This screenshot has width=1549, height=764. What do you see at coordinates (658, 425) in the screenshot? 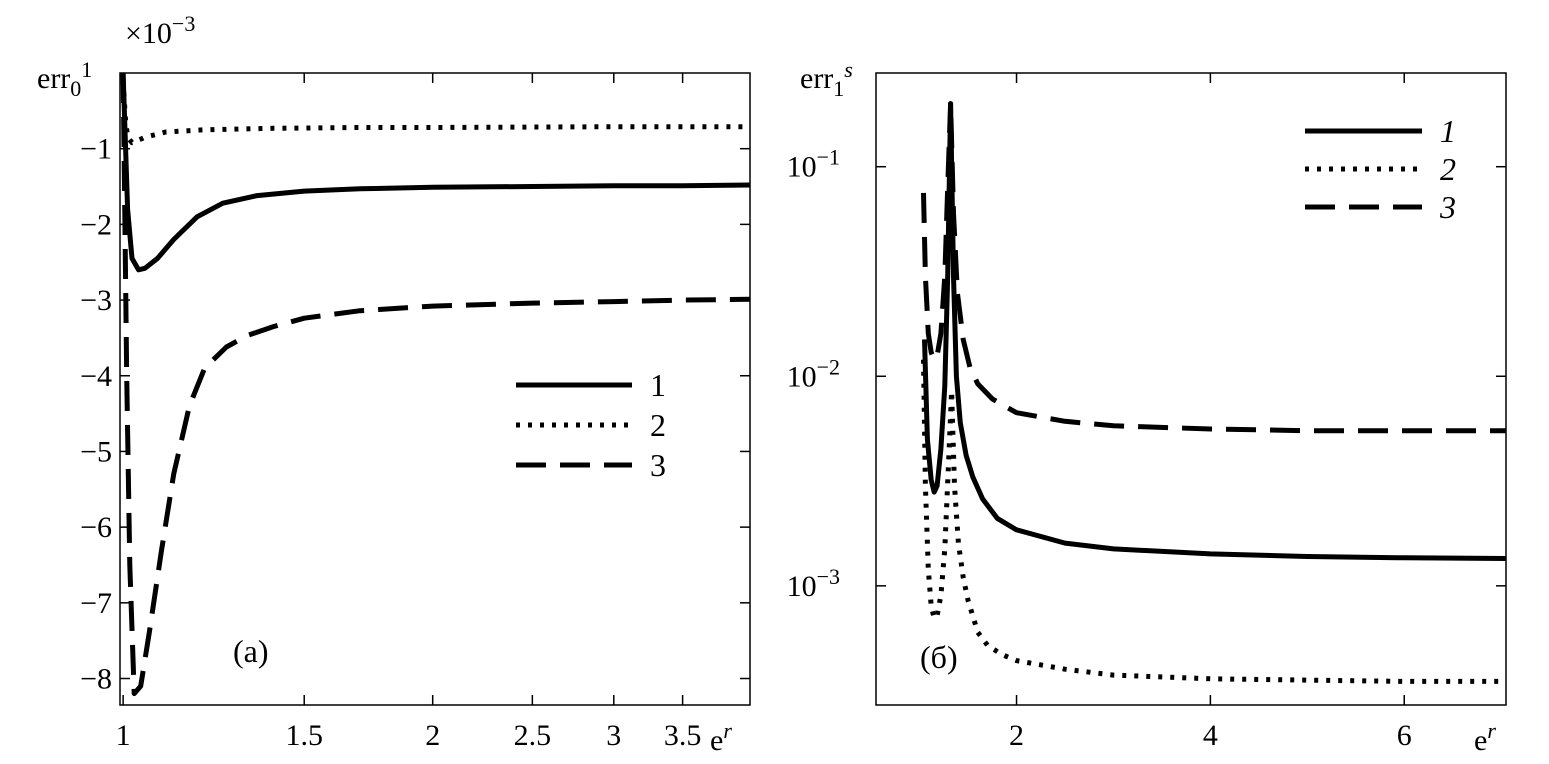
I see `panel-a-legend-label-2: 2` at bounding box center [658, 425].